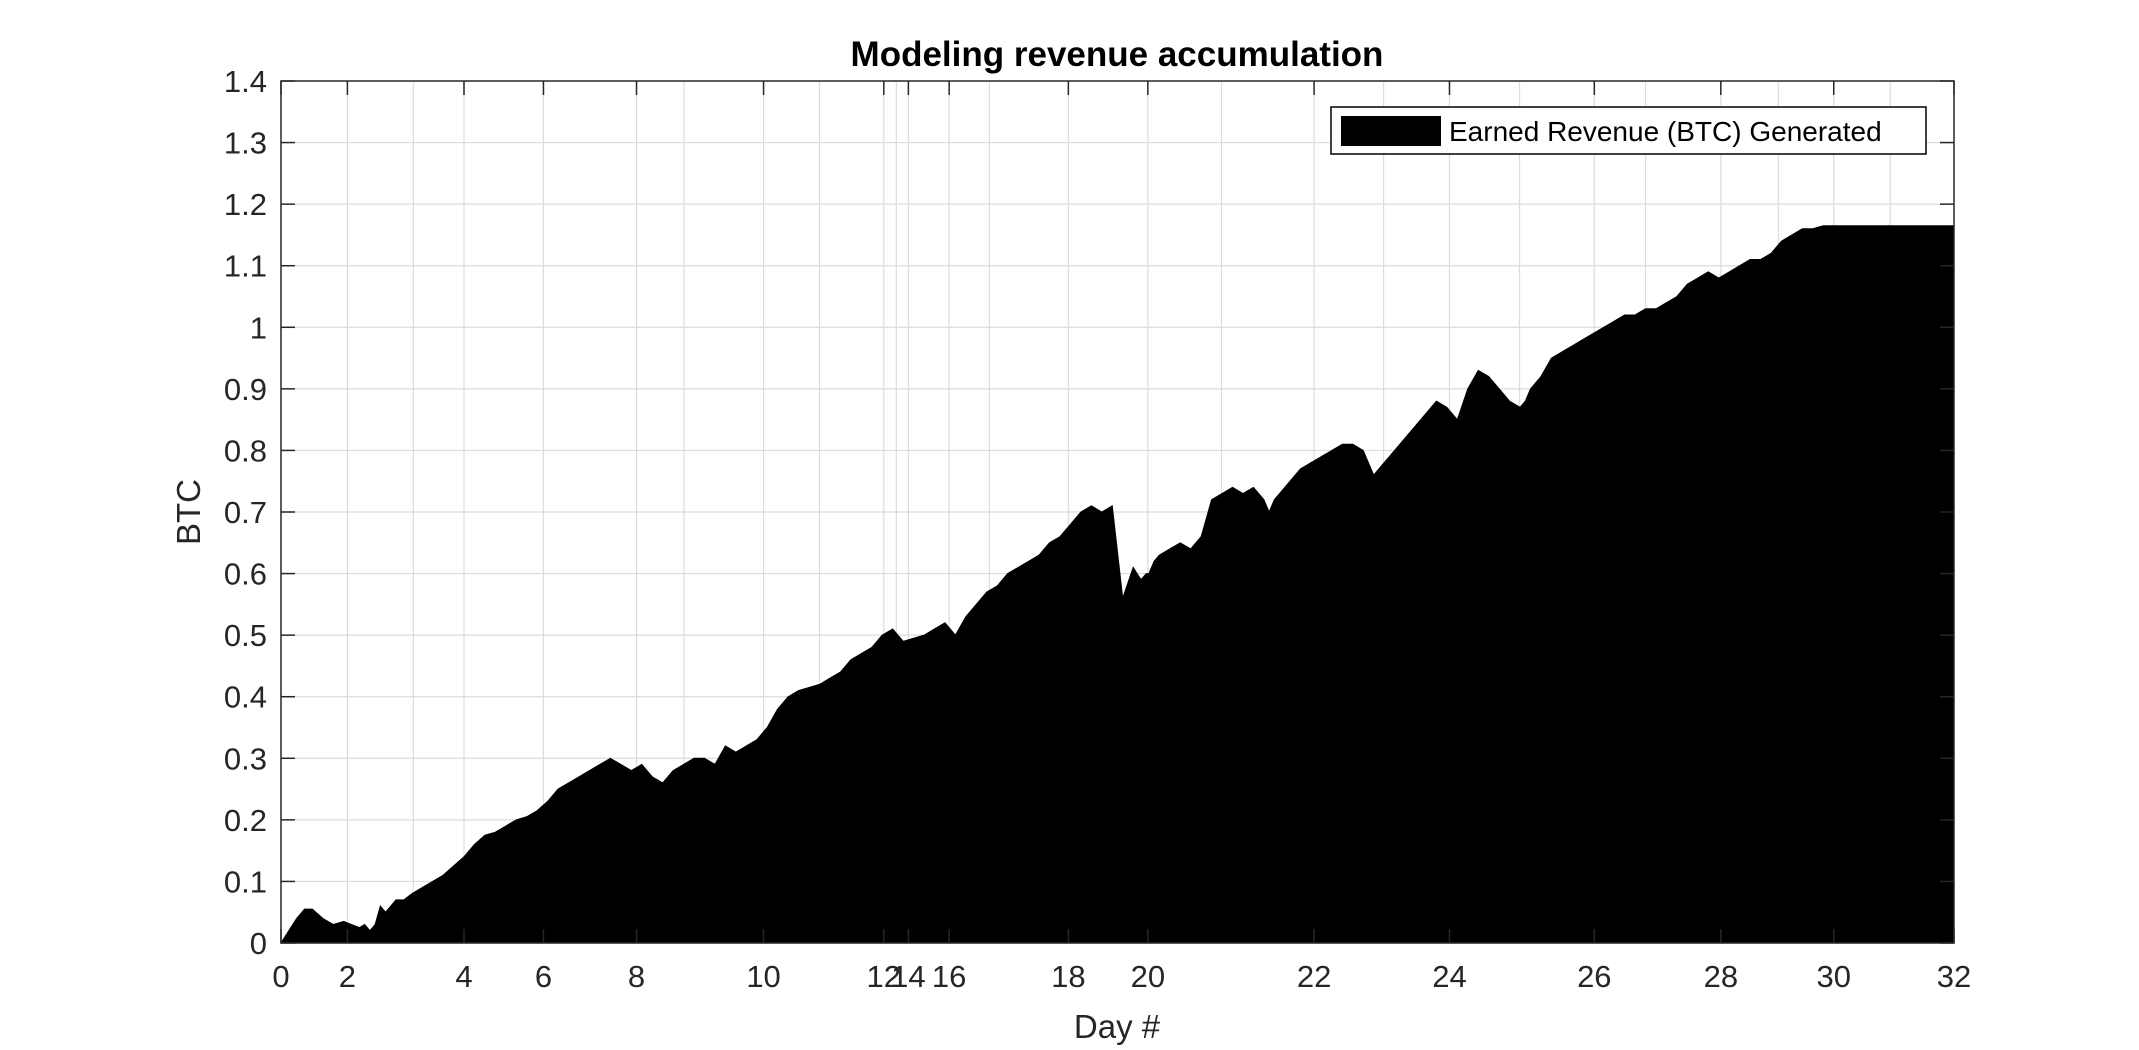 Image resolution: width=2139 pixels, height=1050 pixels. Describe the element at coordinates (245, 881) in the screenshot. I see `y-tick-label-1: 0.1` at that location.